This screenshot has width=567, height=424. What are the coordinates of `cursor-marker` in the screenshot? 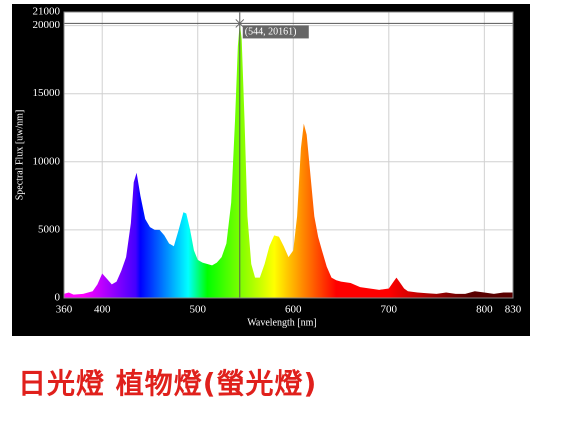 It's located at (240, 23).